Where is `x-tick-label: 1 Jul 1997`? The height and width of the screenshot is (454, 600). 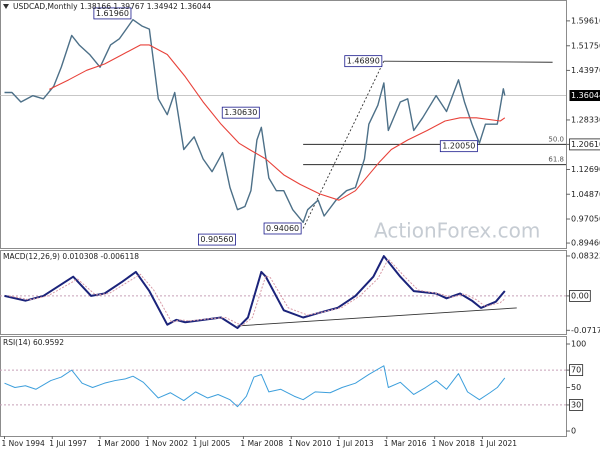 x-tick-label: 1 Jul 1997 is located at coordinates (68, 443).